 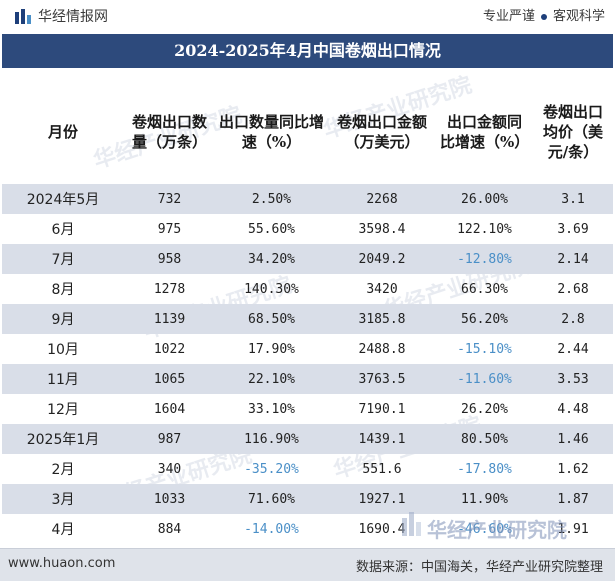 I want to click on value-cell: -11.60%, so click(x=484, y=379).